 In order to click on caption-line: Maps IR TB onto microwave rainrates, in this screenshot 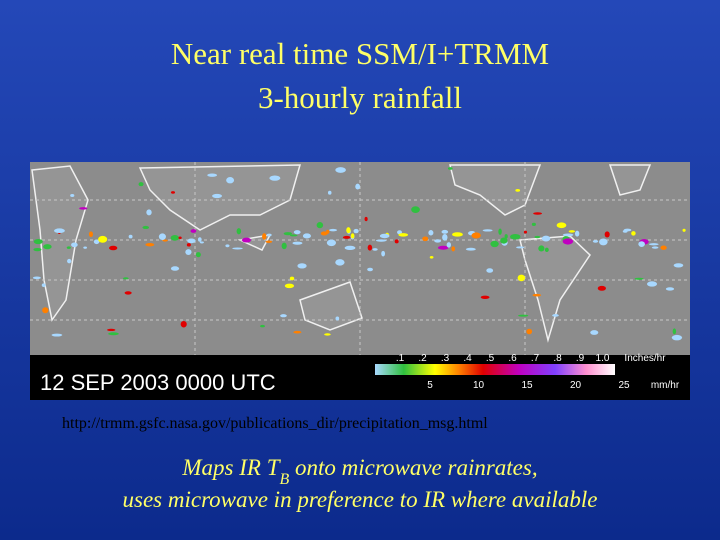, I will do `click(359, 471)`.